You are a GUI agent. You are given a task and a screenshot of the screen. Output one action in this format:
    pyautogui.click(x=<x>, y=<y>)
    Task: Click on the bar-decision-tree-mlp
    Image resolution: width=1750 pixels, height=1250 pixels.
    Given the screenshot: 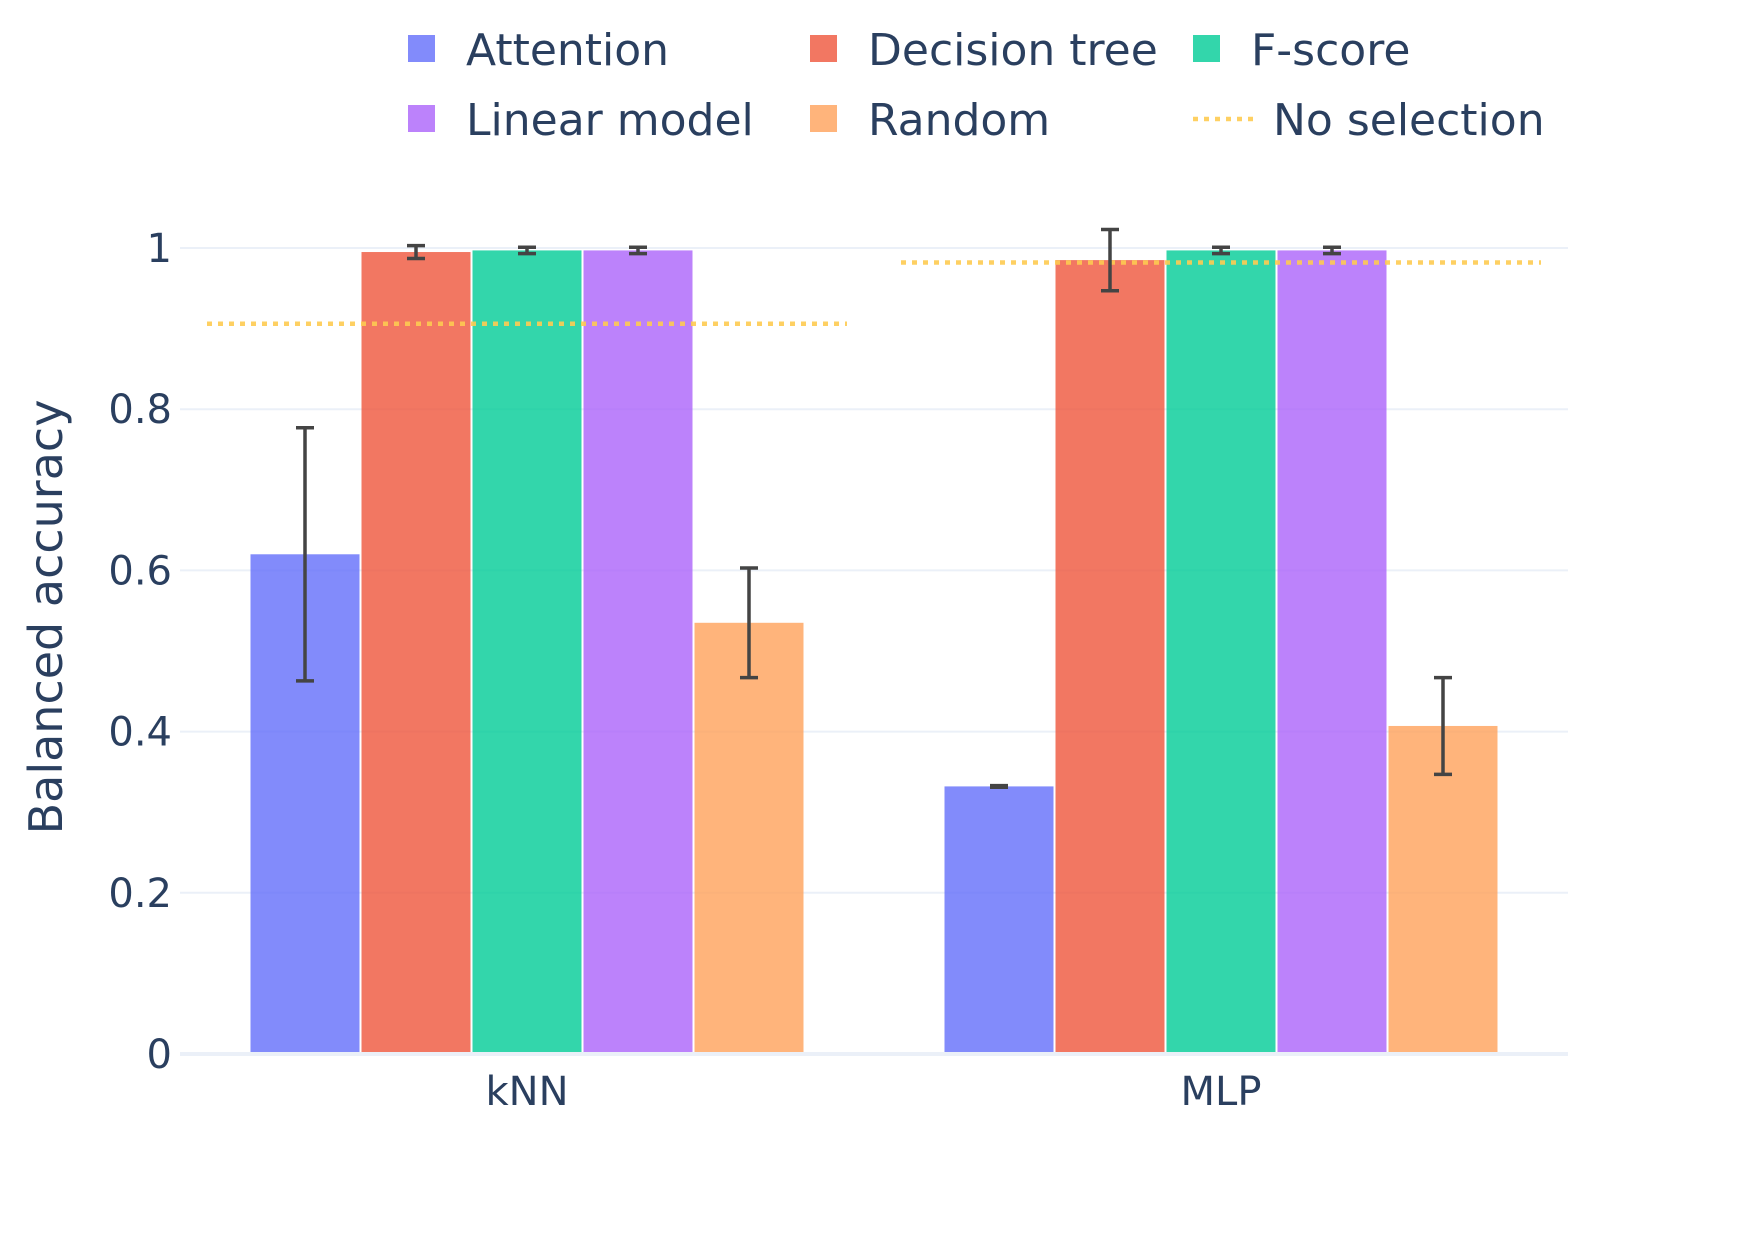 What is the action you would take?
    pyautogui.click(x=1110, y=657)
    